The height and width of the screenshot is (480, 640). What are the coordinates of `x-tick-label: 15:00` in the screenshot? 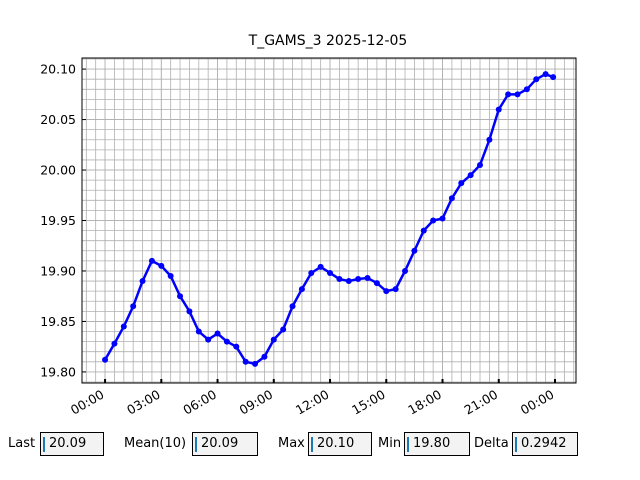 It's located at (368, 402).